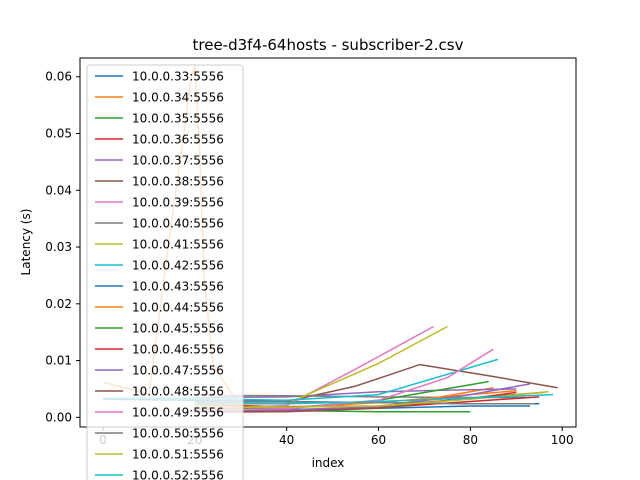 The height and width of the screenshot is (480, 640). Describe the element at coordinates (470, 440) in the screenshot. I see `x-tick-label: 80` at that location.